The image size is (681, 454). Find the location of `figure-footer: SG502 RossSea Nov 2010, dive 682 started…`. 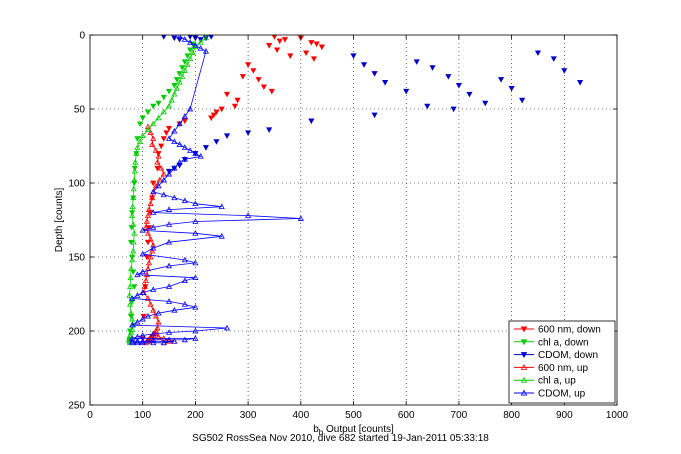

figure-footer: SG502 RossSea Nov 2010, dive 682 started… is located at coordinates (340, 438).